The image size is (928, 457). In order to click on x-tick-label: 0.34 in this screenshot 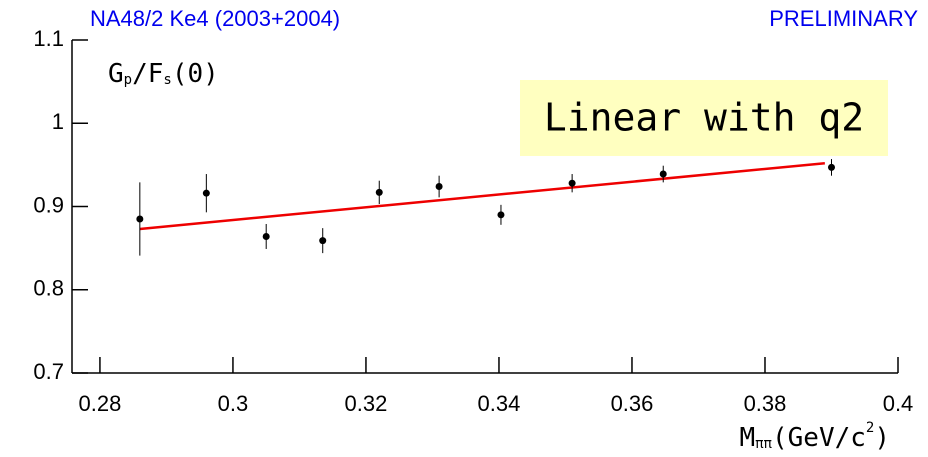, I will do `click(499, 403)`.